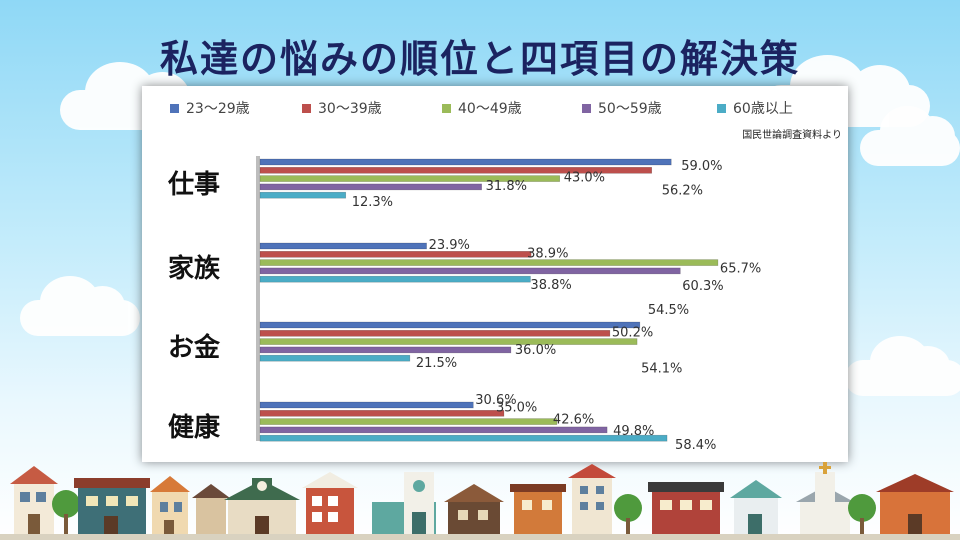 The image size is (960, 540). I want to click on data-label: 56.2%, so click(682, 190).